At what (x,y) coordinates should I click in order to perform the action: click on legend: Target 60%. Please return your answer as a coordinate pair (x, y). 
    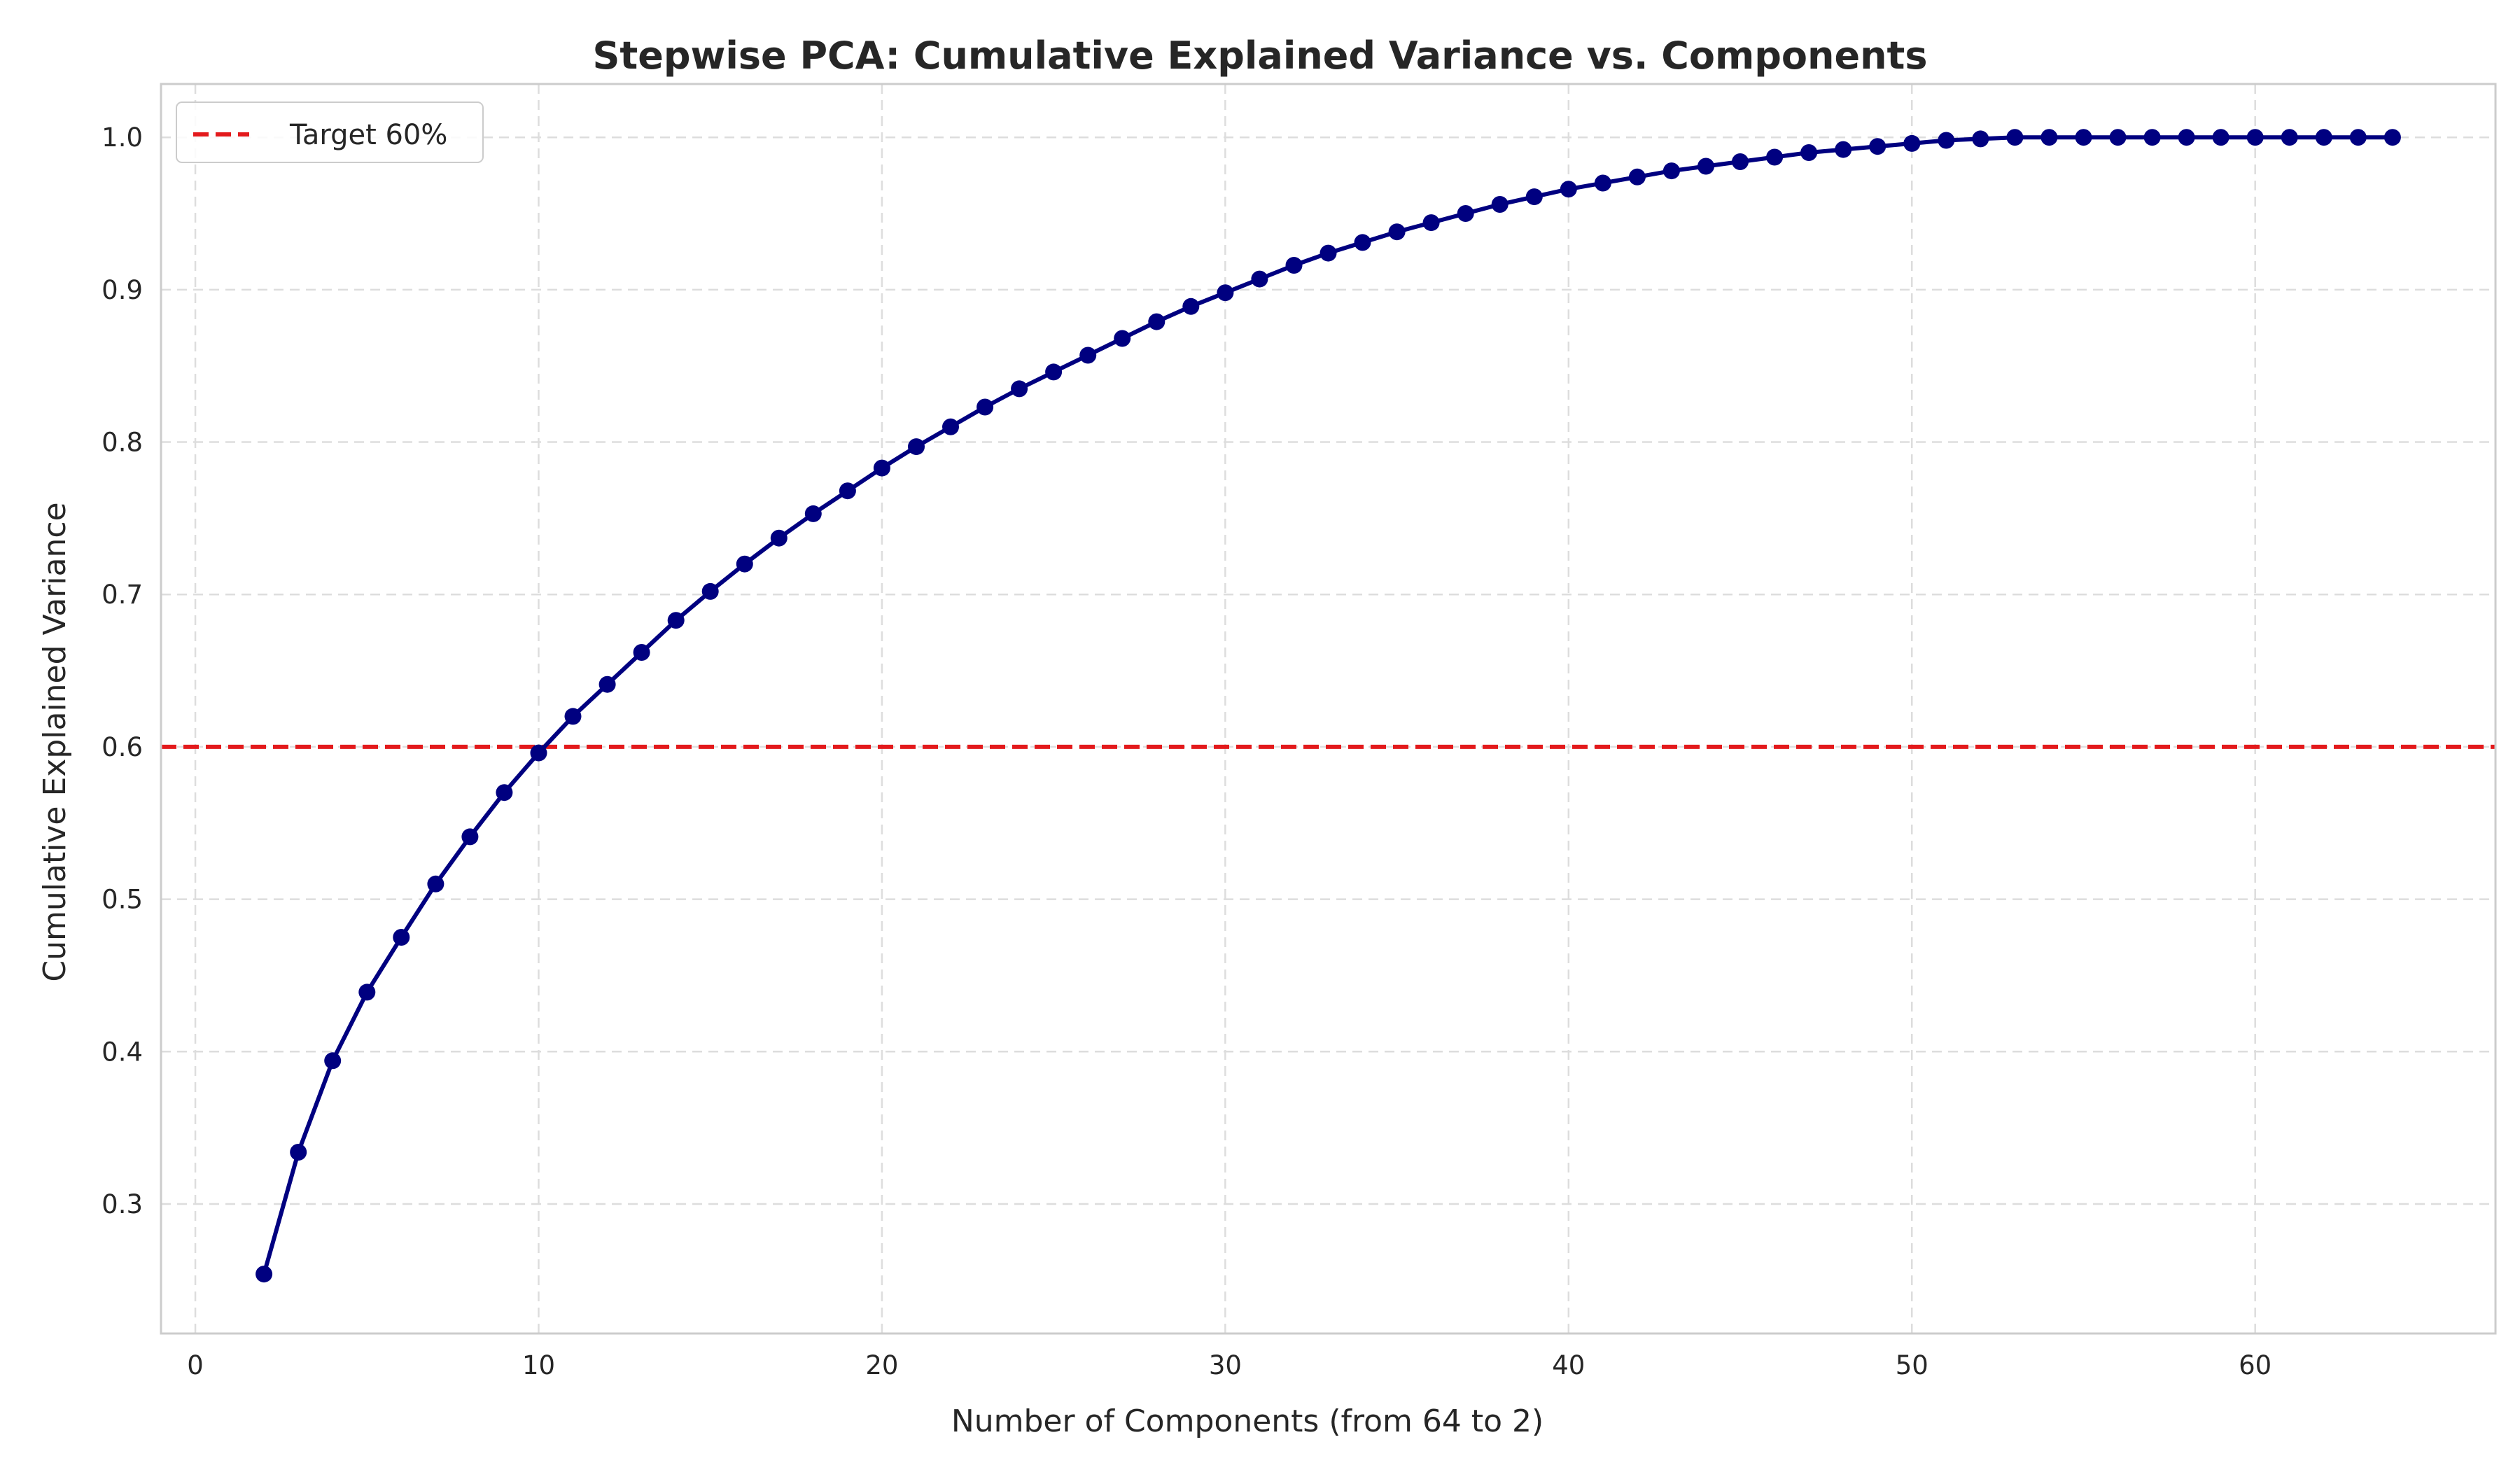
    Looking at the image, I should click on (330, 132).